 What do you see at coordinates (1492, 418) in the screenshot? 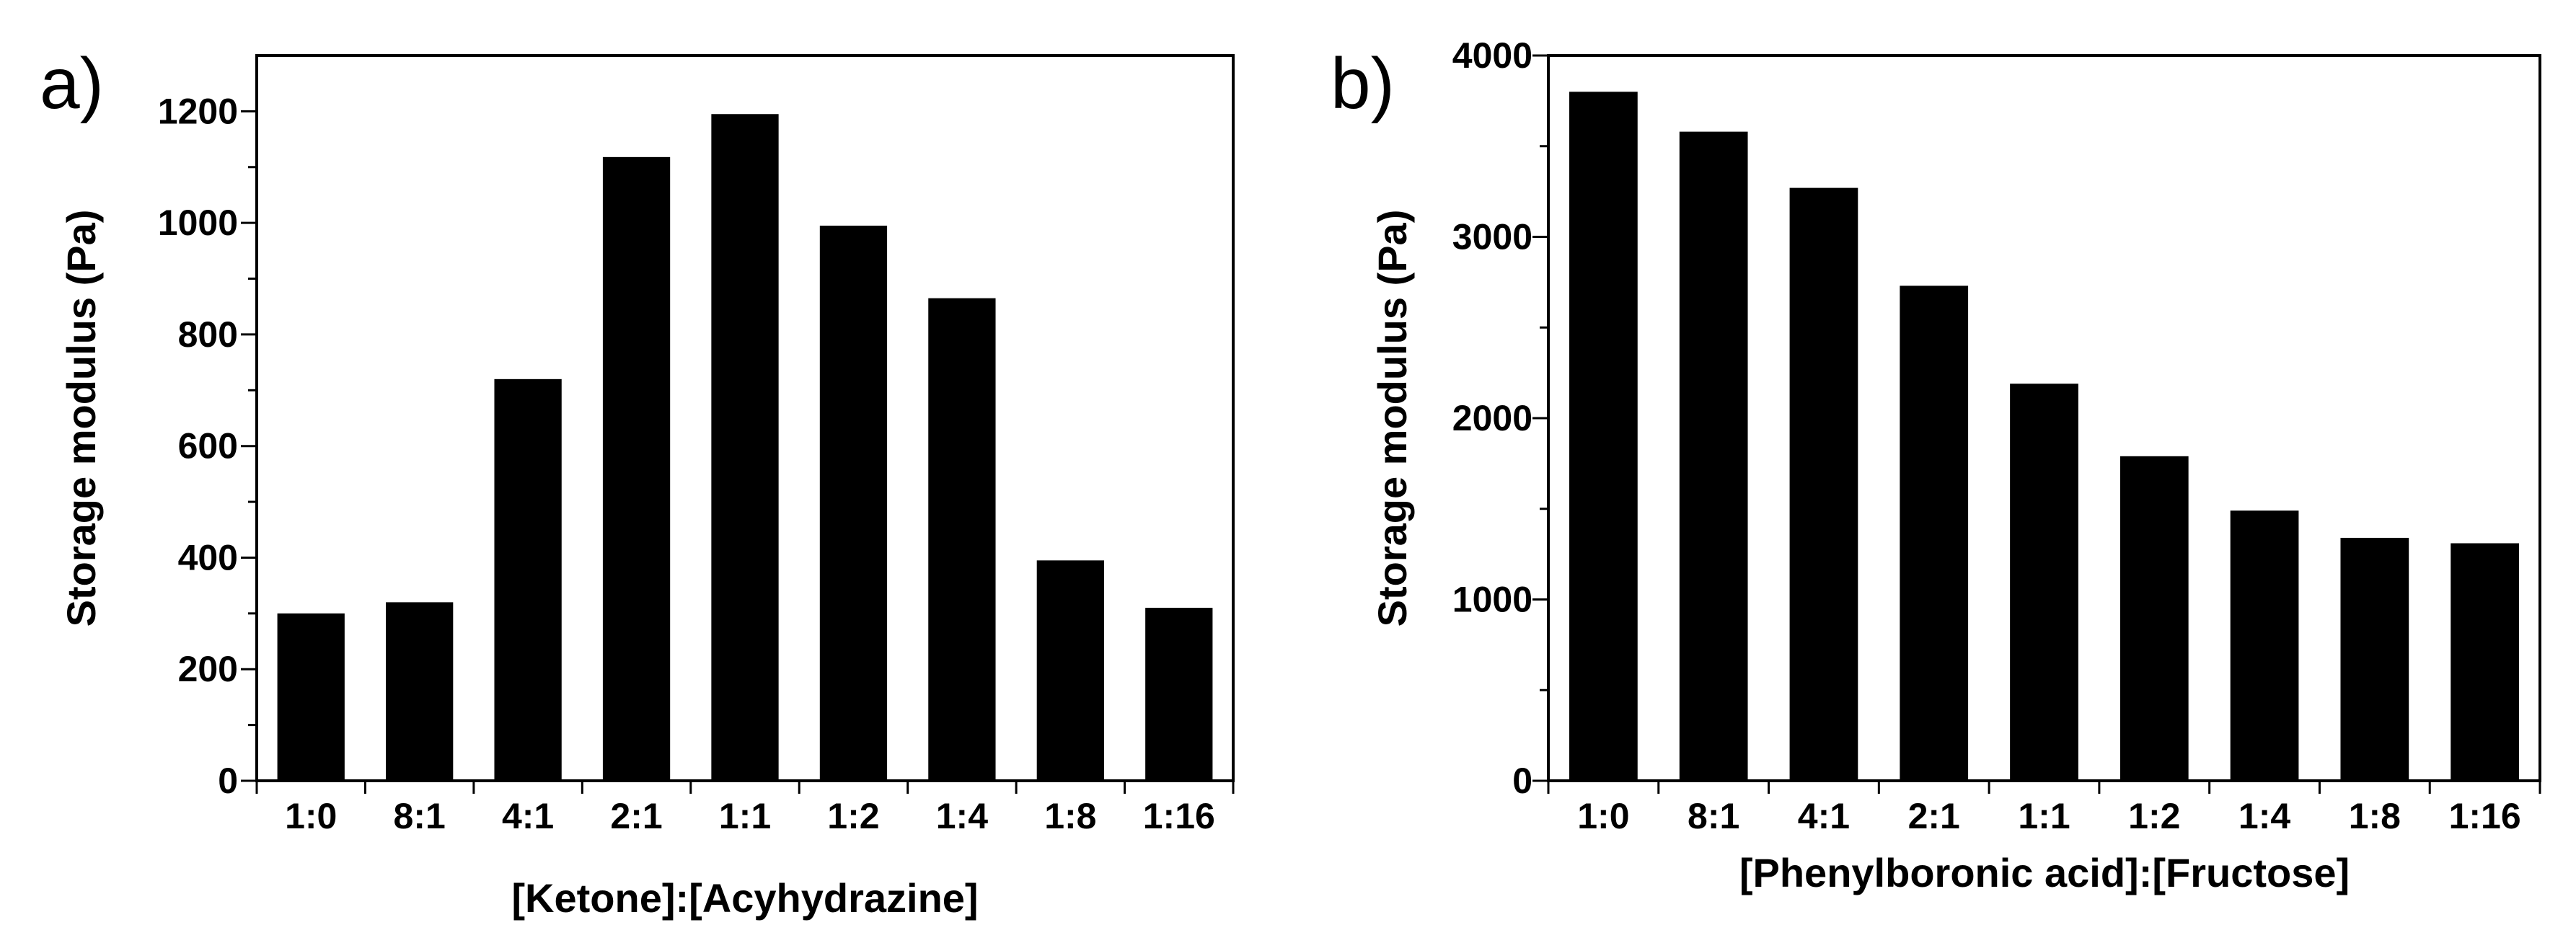
I see `y-tick-label: 2000` at bounding box center [1492, 418].